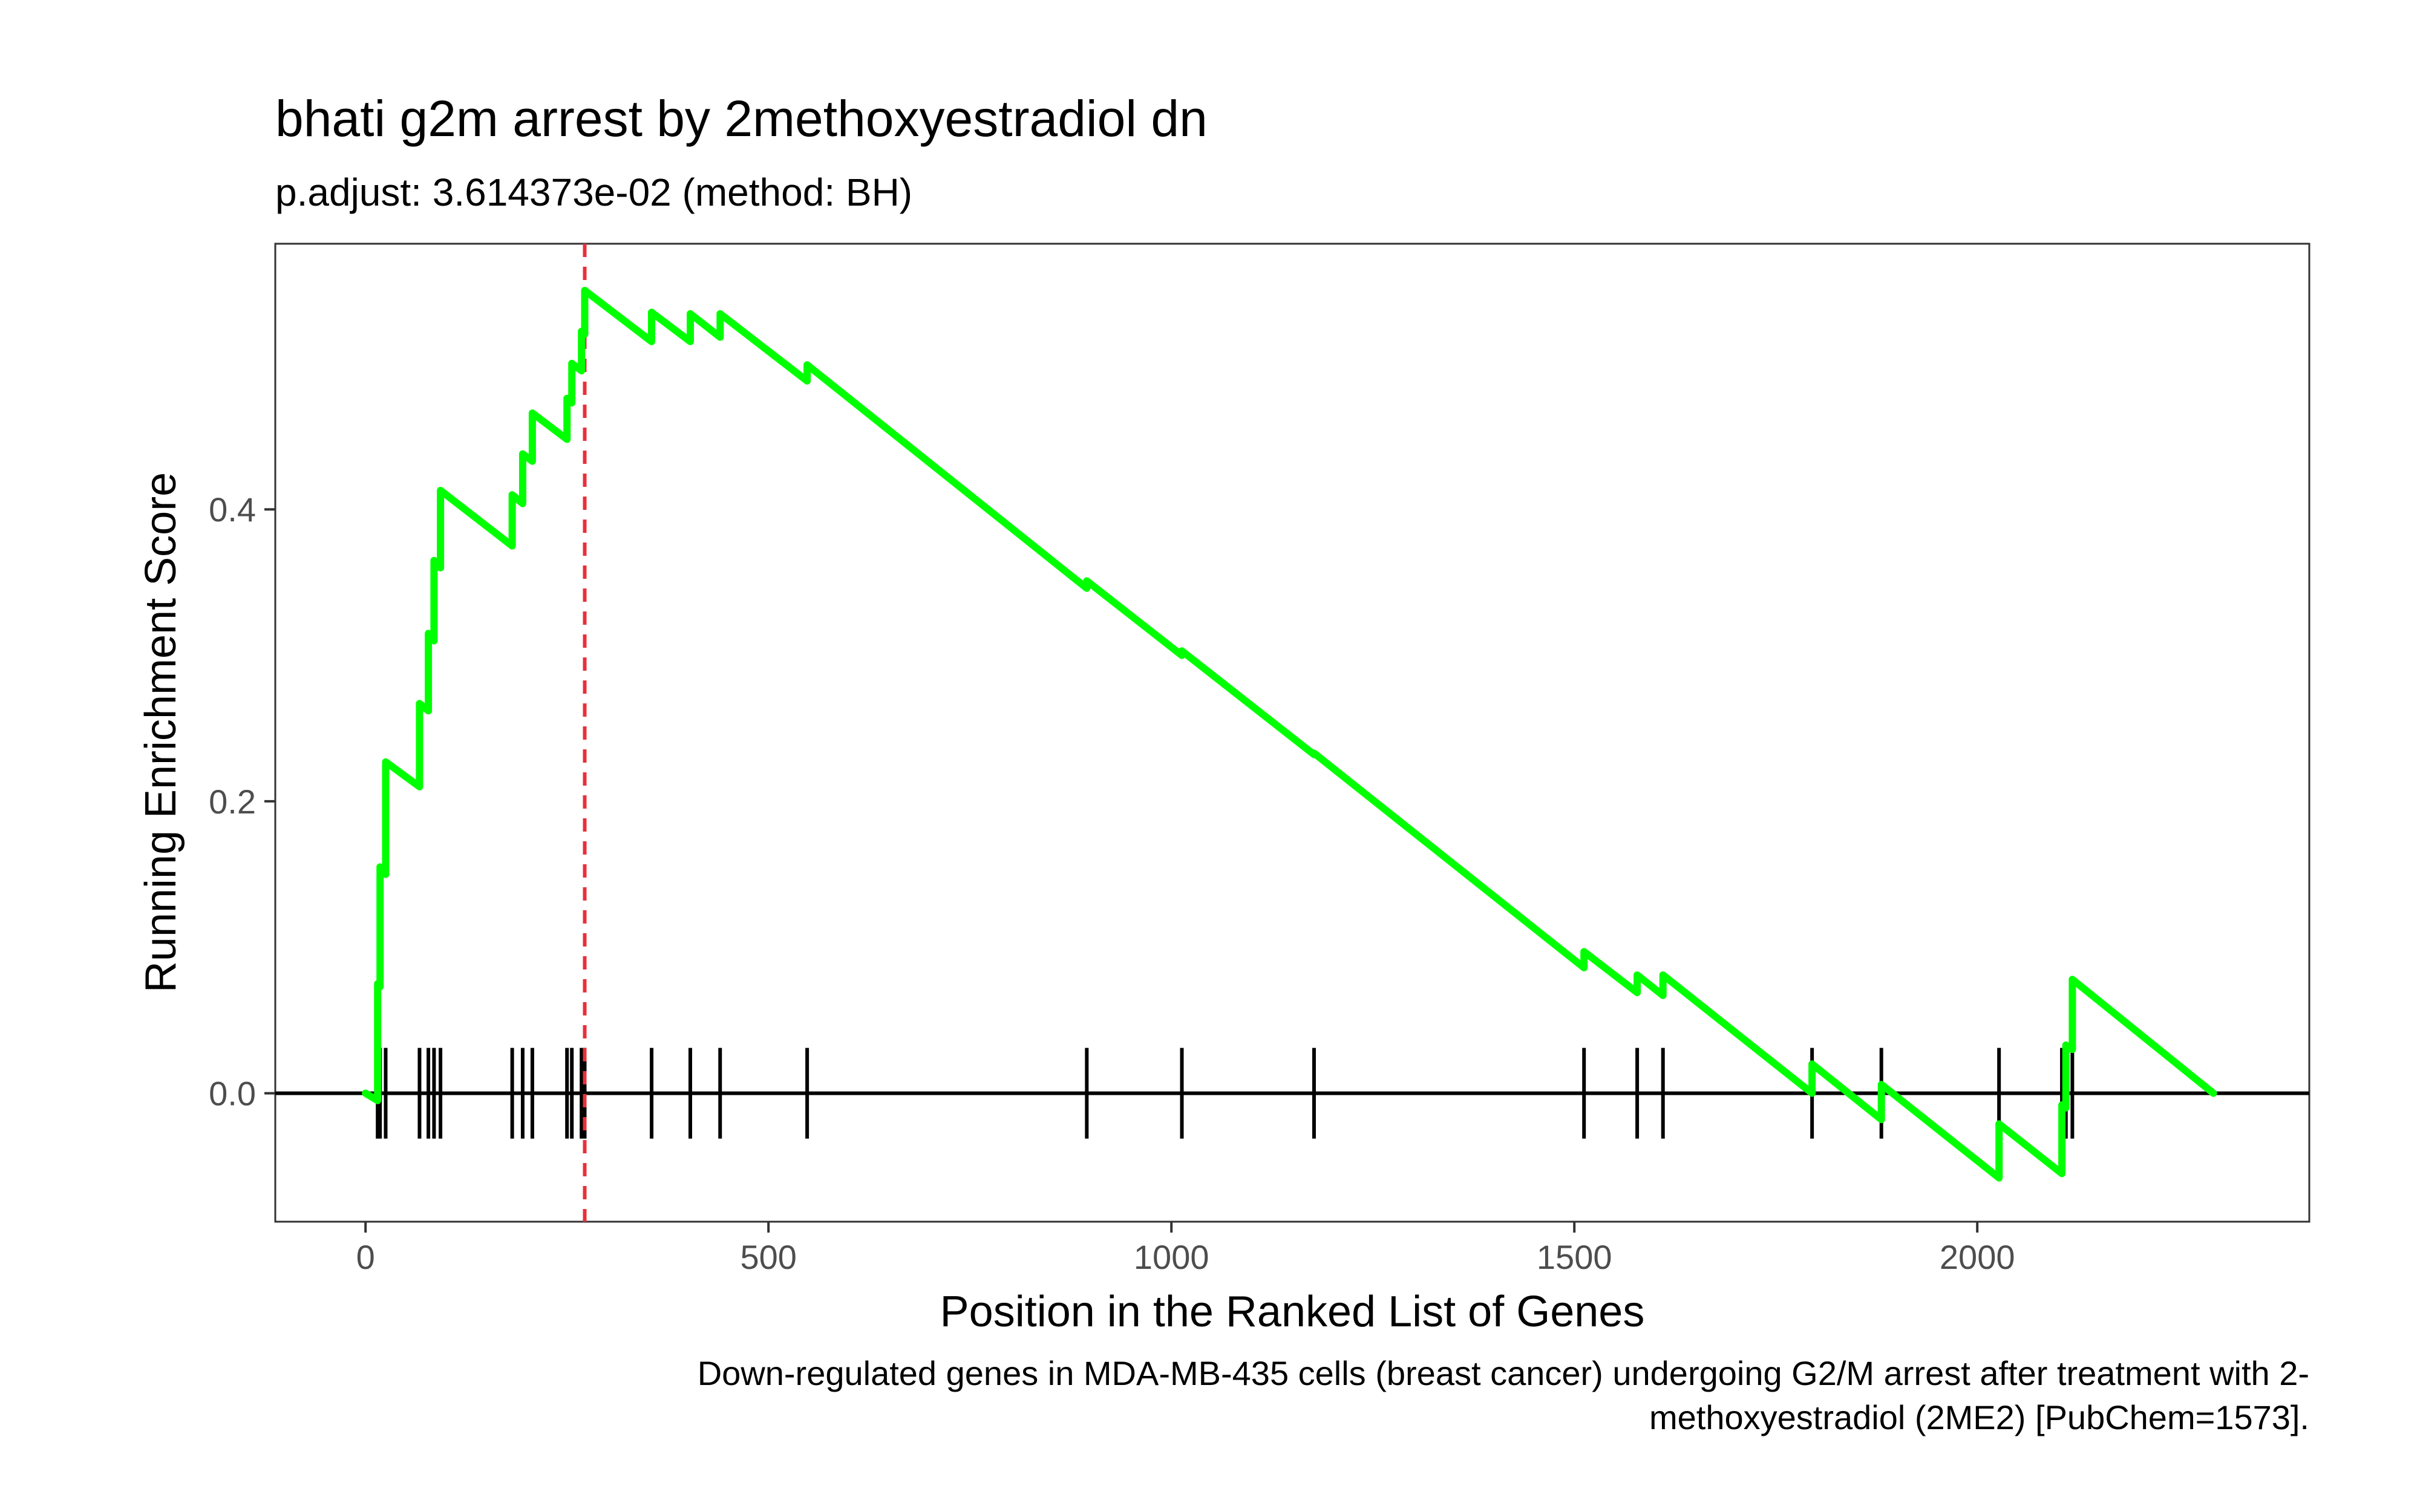 The height and width of the screenshot is (1512, 2420). I want to click on x-tick-label: 2000, so click(1977, 1257).